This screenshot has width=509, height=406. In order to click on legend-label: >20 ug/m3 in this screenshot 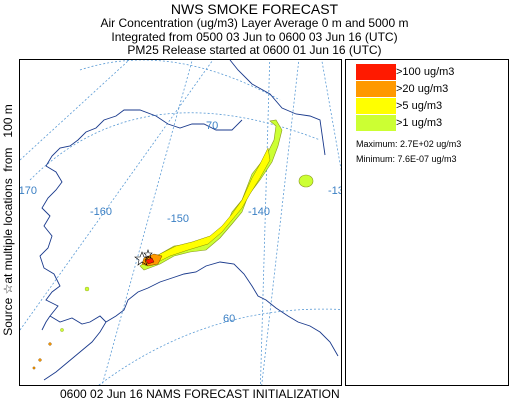, I will do `click(422, 89)`.